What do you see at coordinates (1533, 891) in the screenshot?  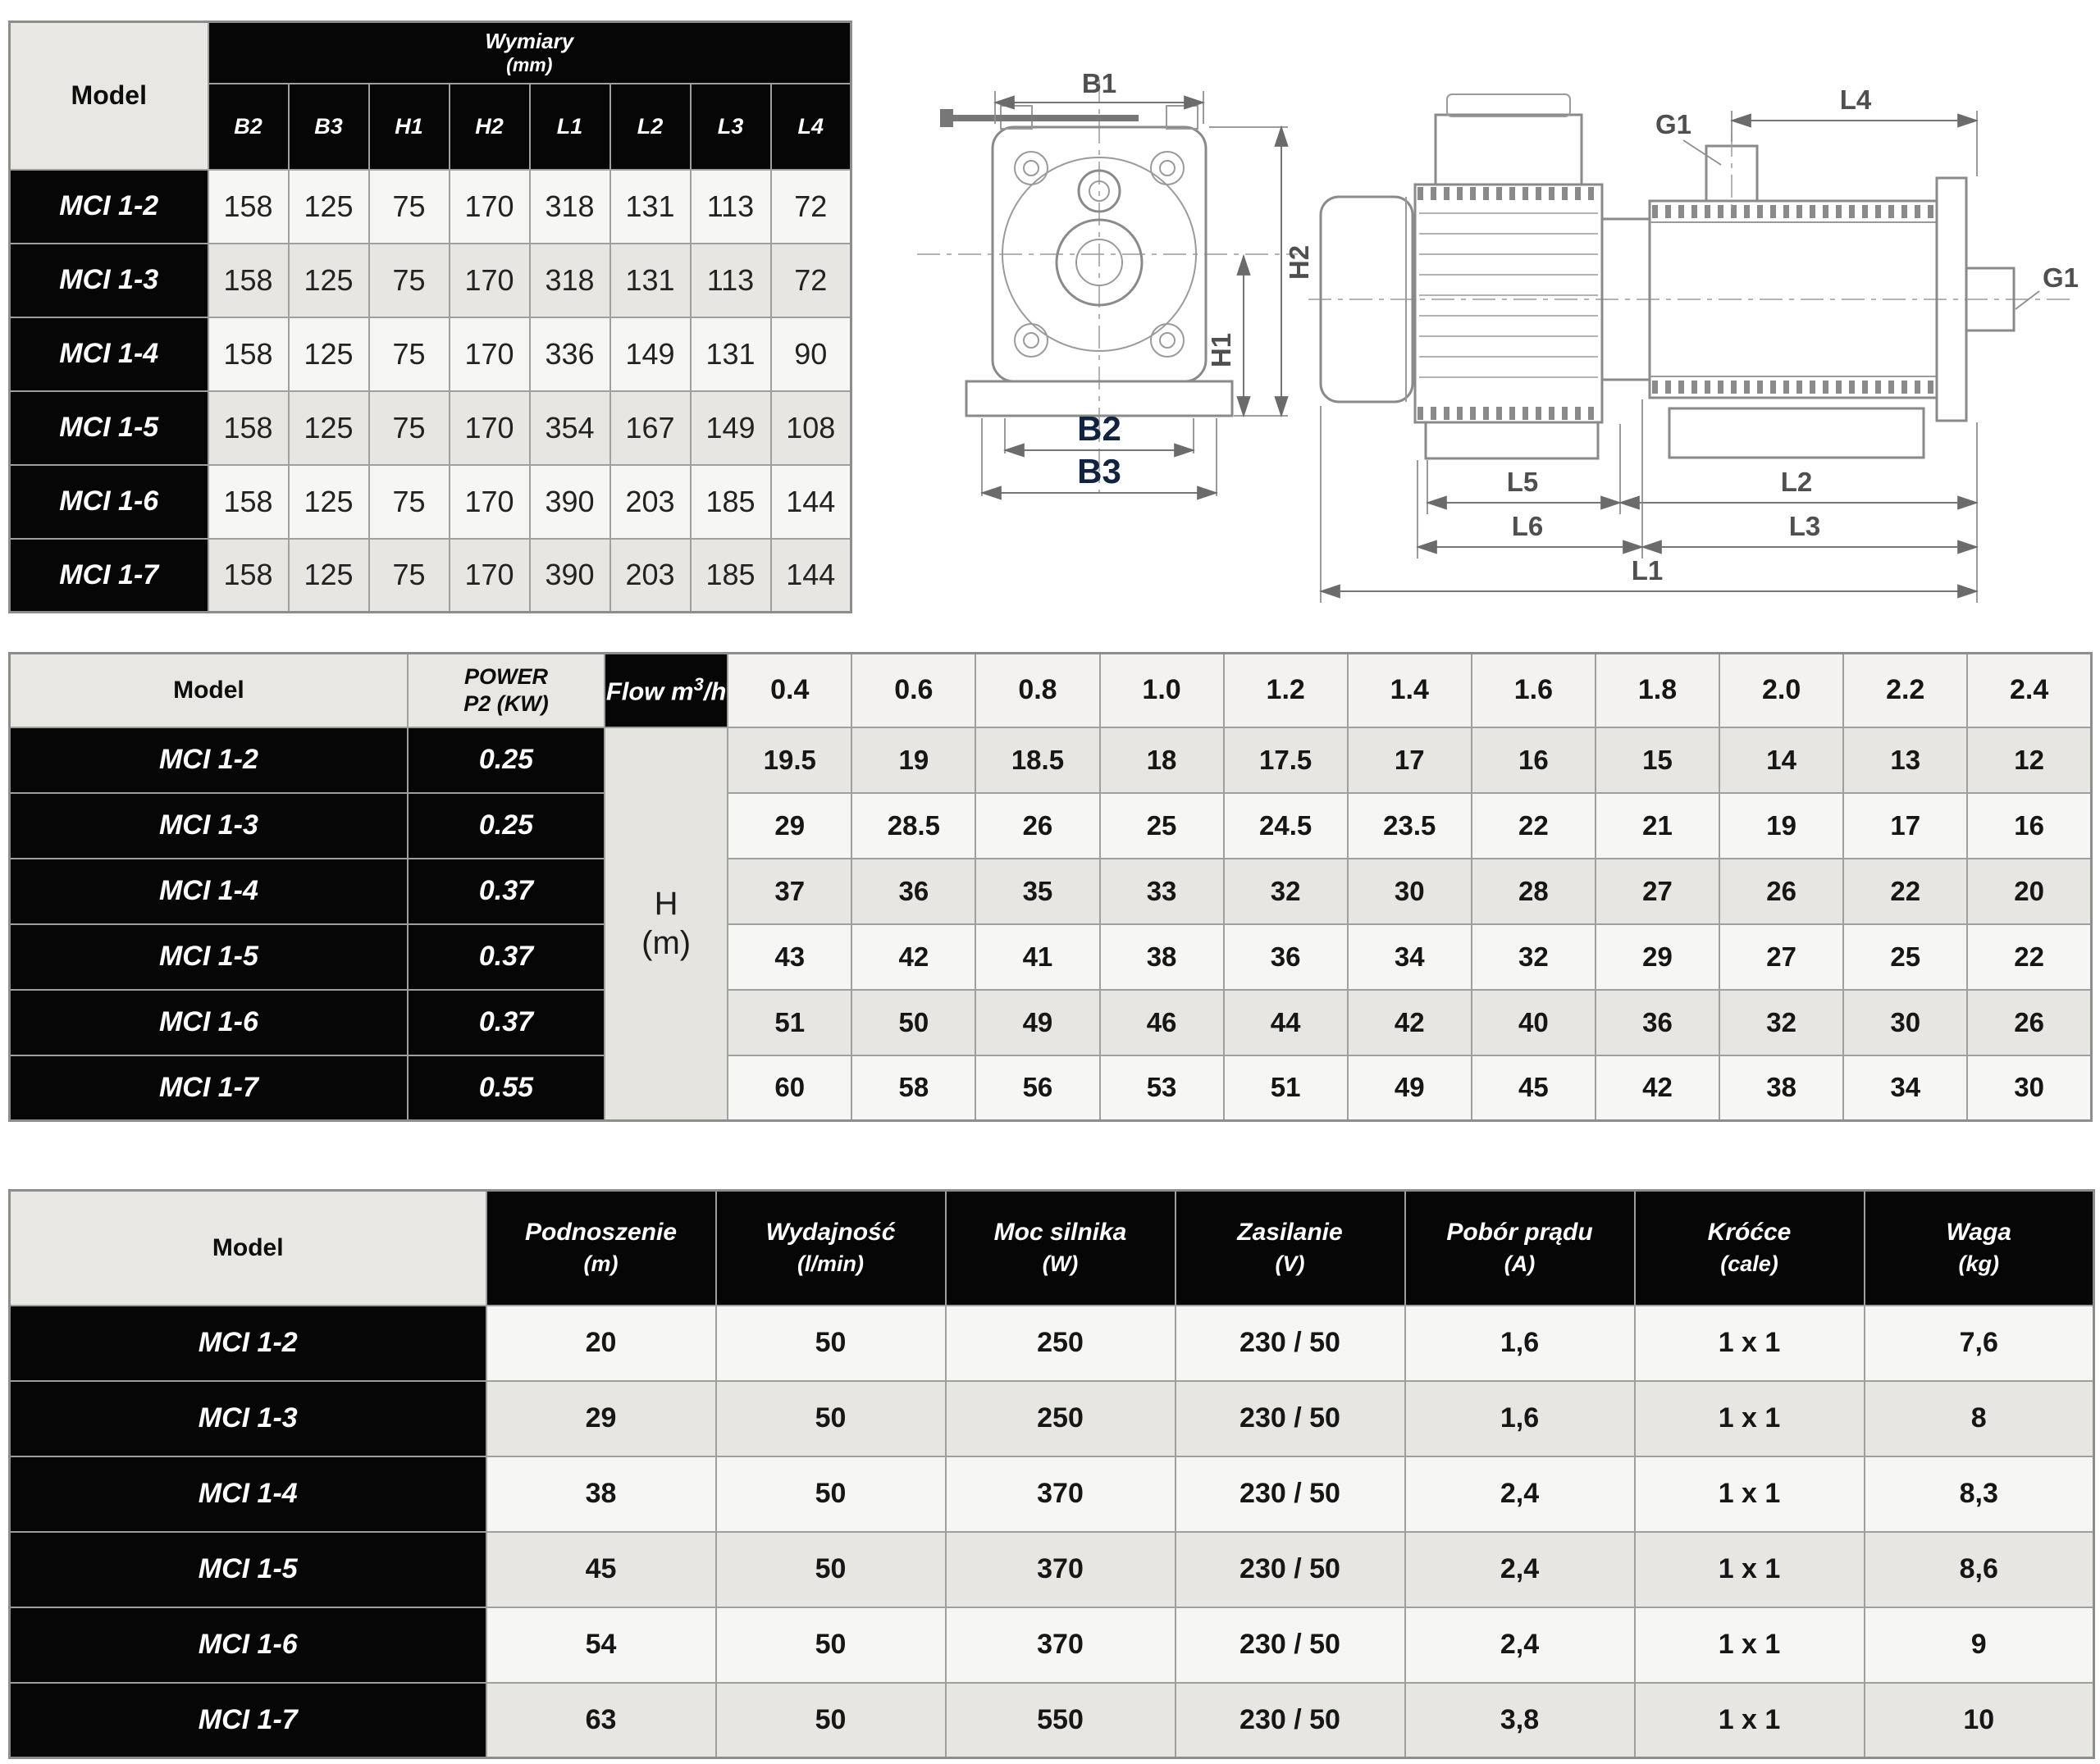 I see `head-value-cell: 28` at bounding box center [1533, 891].